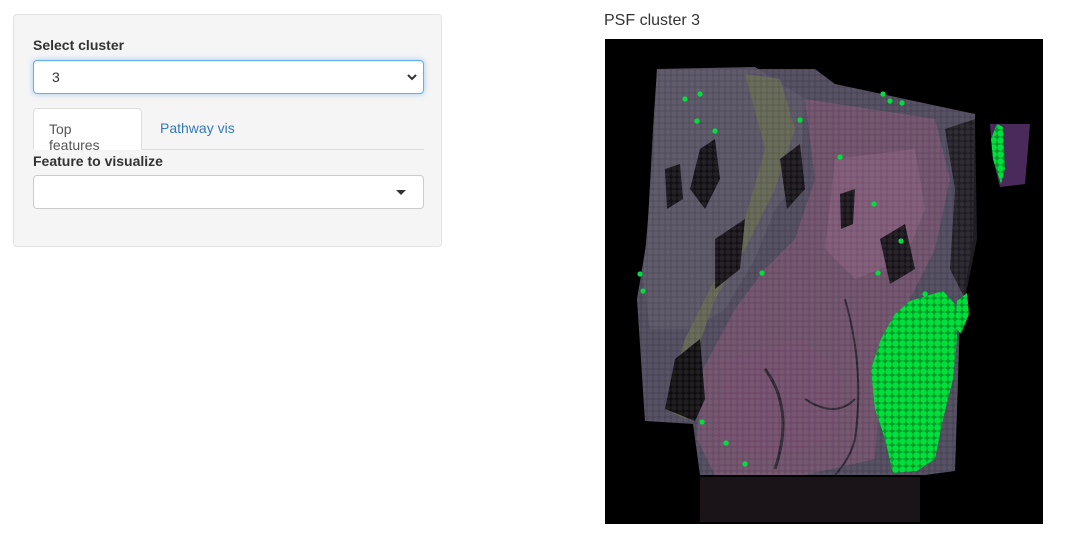  What do you see at coordinates (228, 192) in the screenshot?
I see `feature-select` at bounding box center [228, 192].